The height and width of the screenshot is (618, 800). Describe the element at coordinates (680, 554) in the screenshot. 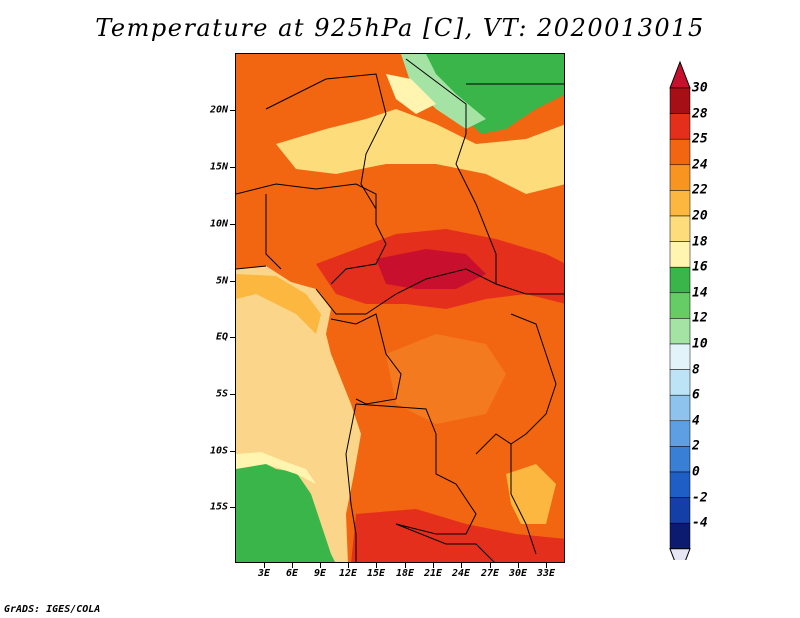

I see `colorbar-bottom-arrow` at that location.